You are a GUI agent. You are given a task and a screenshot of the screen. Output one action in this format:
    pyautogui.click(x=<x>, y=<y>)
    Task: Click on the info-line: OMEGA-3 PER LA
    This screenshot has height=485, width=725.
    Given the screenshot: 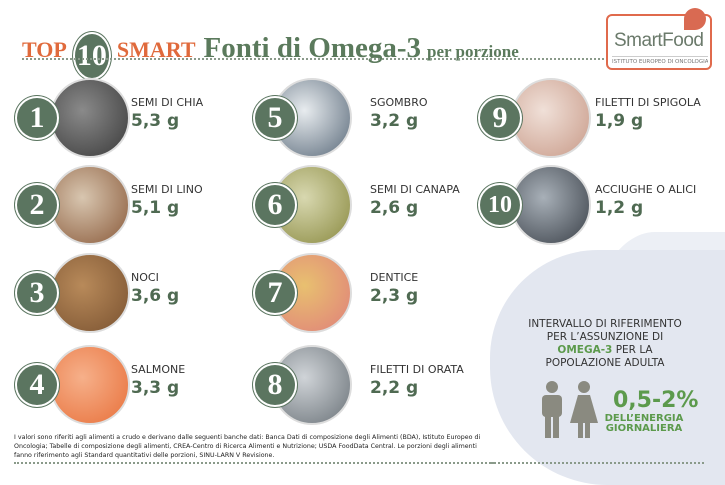 What is the action you would take?
    pyautogui.click(x=605, y=350)
    